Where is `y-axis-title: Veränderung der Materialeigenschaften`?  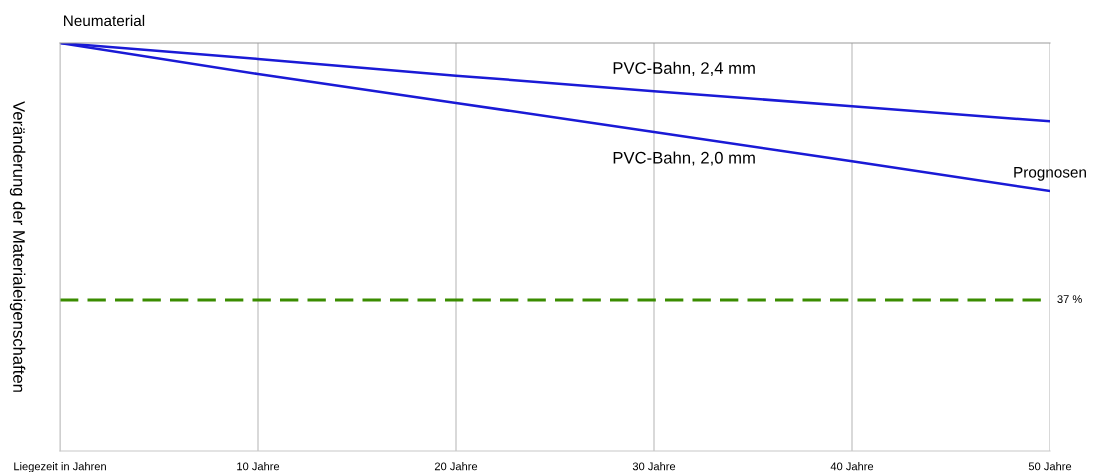
y-axis-title: Veränderung der Materialeigenschaften is located at coordinates (17, 246).